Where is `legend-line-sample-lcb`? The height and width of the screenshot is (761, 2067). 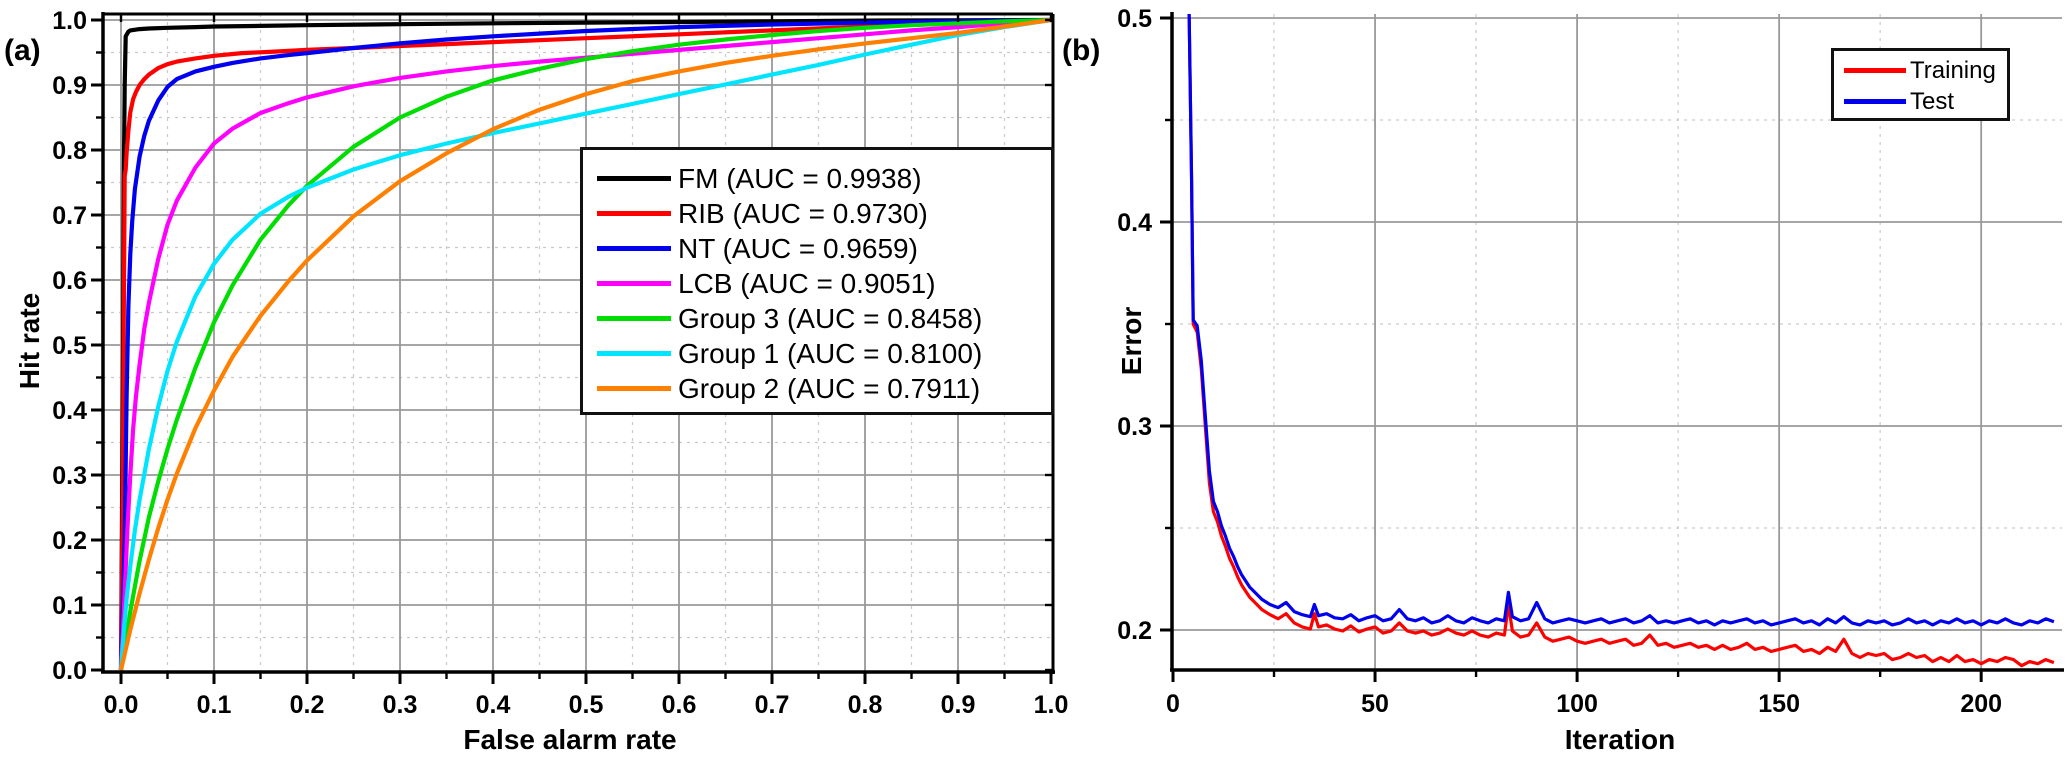 legend-line-sample-lcb is located at coordinates (634, 283).